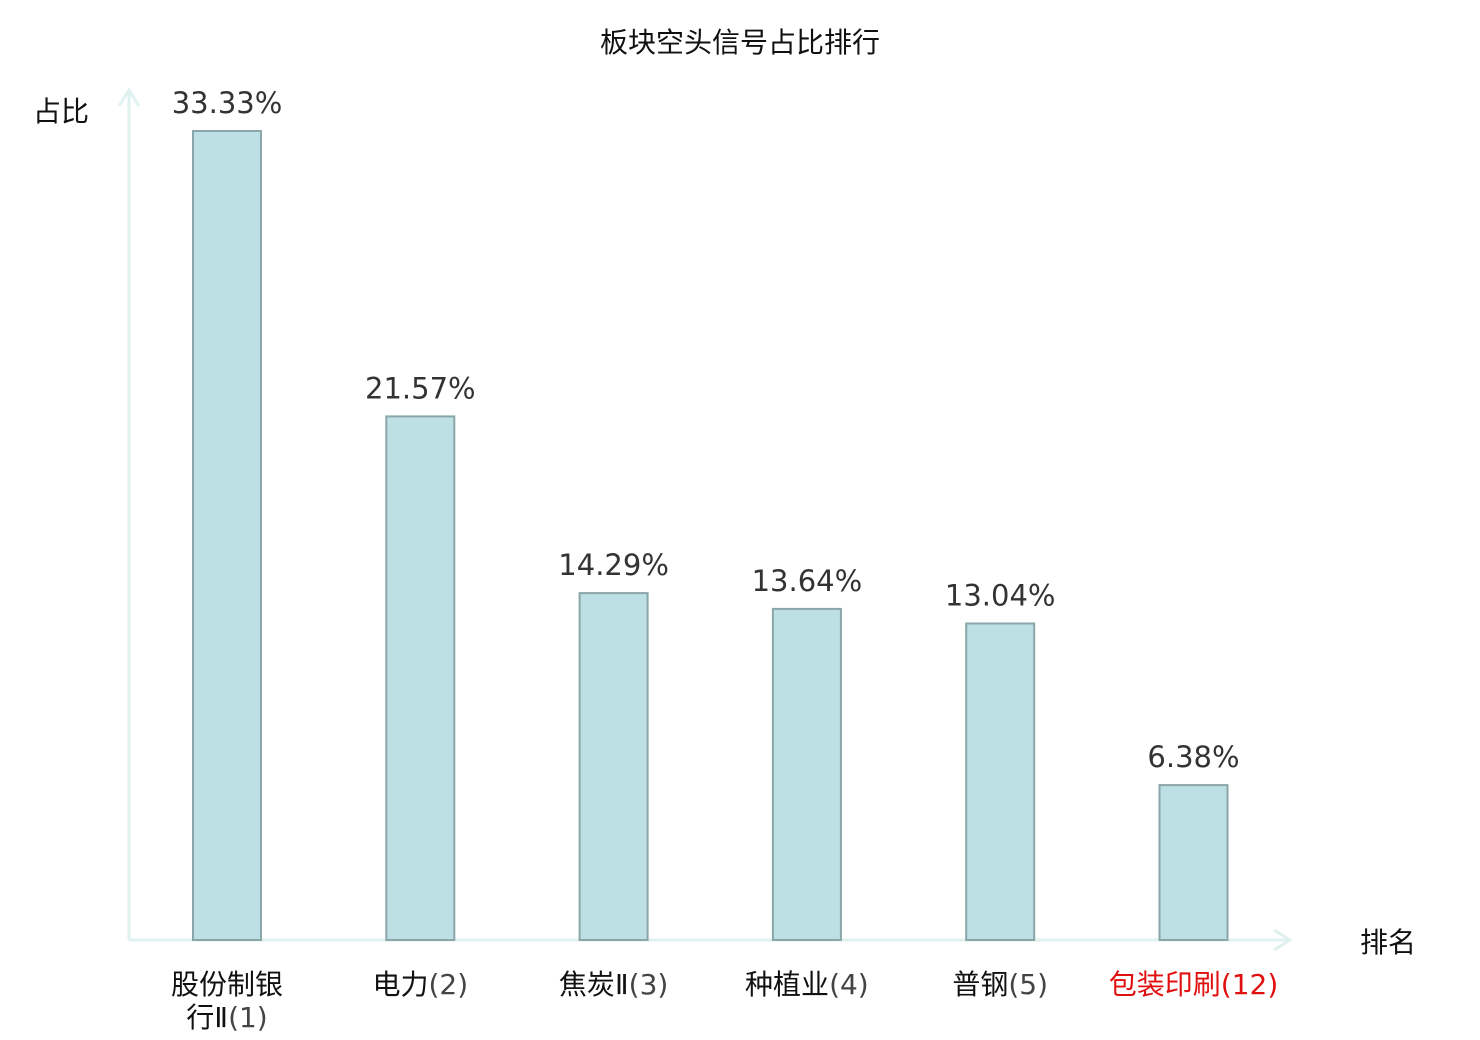 Image resolution: width=1480 pixels, height=1040 pixels. Describe the element at coordinates (129, 97) in the screenshot. I see `y-axis-arrow` at that location.